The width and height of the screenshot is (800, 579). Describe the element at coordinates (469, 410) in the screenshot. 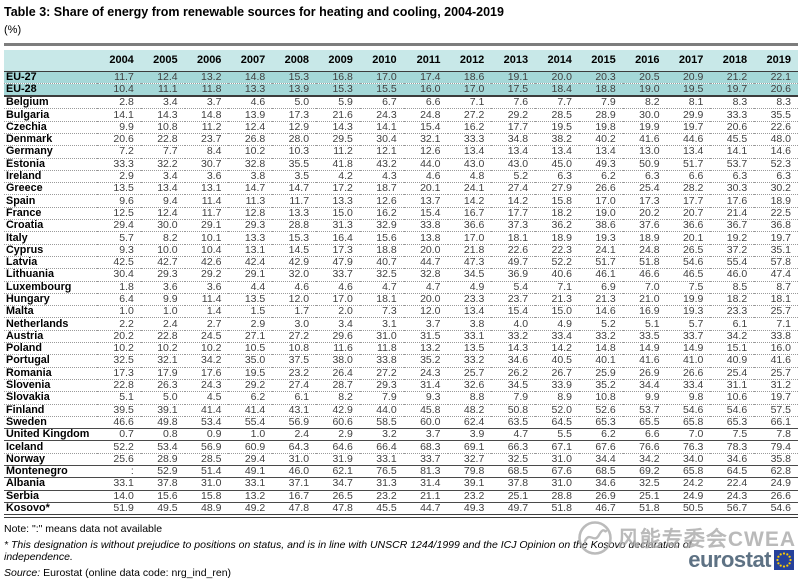

I see `value-cell: 48.2` at that location.